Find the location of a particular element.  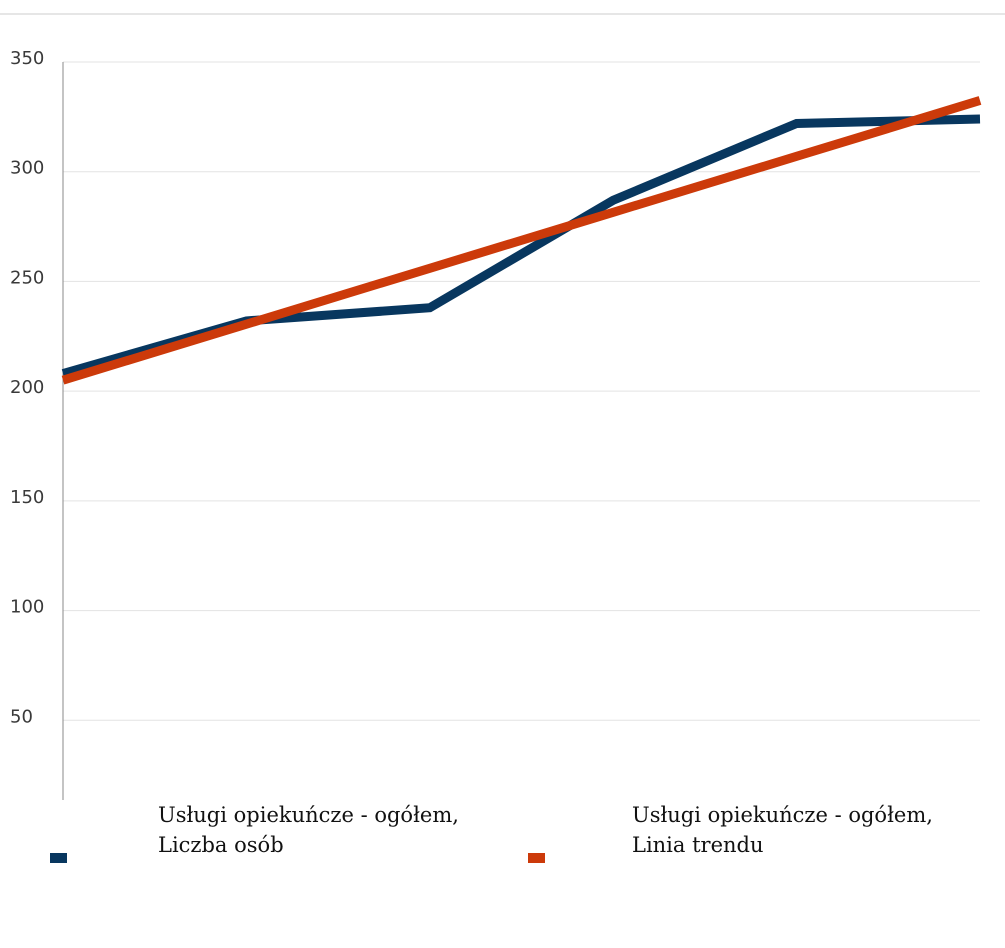

y-tick-label: 50 is located at coordinates (21, 716).